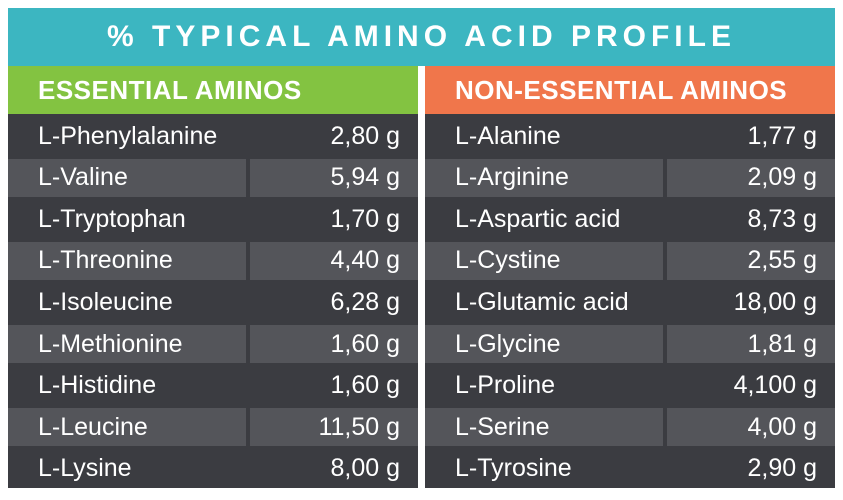 Image resolution: width=843 pixels, height=500 pixels. Describe the element at coordinates (782, 218) in the screenshot. I see `amino-value: 8,73 g` at that location.